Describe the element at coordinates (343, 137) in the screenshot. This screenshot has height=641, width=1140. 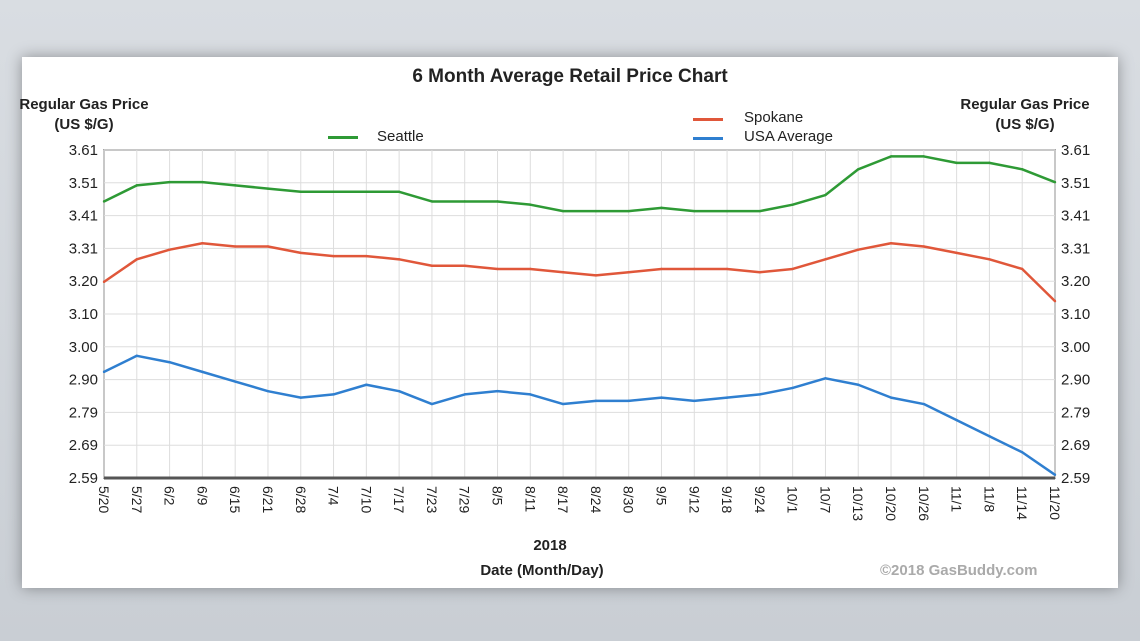
I see `legend-swatch-seattle` at that location.